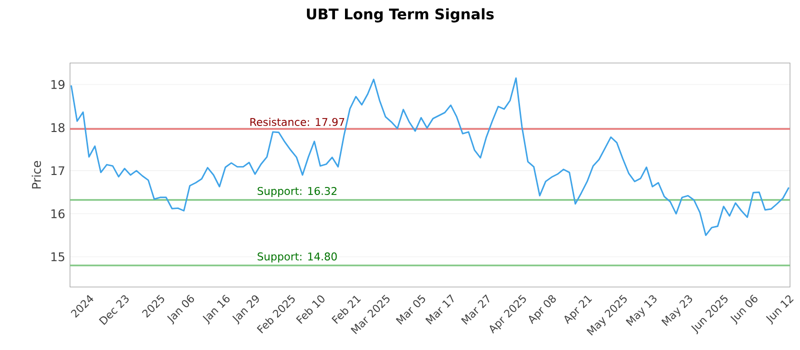  What do you see at coordinates (578, 310) in the screenshot?
I see `x-tick-label: Apr 21` at bounding box center [578, 310].